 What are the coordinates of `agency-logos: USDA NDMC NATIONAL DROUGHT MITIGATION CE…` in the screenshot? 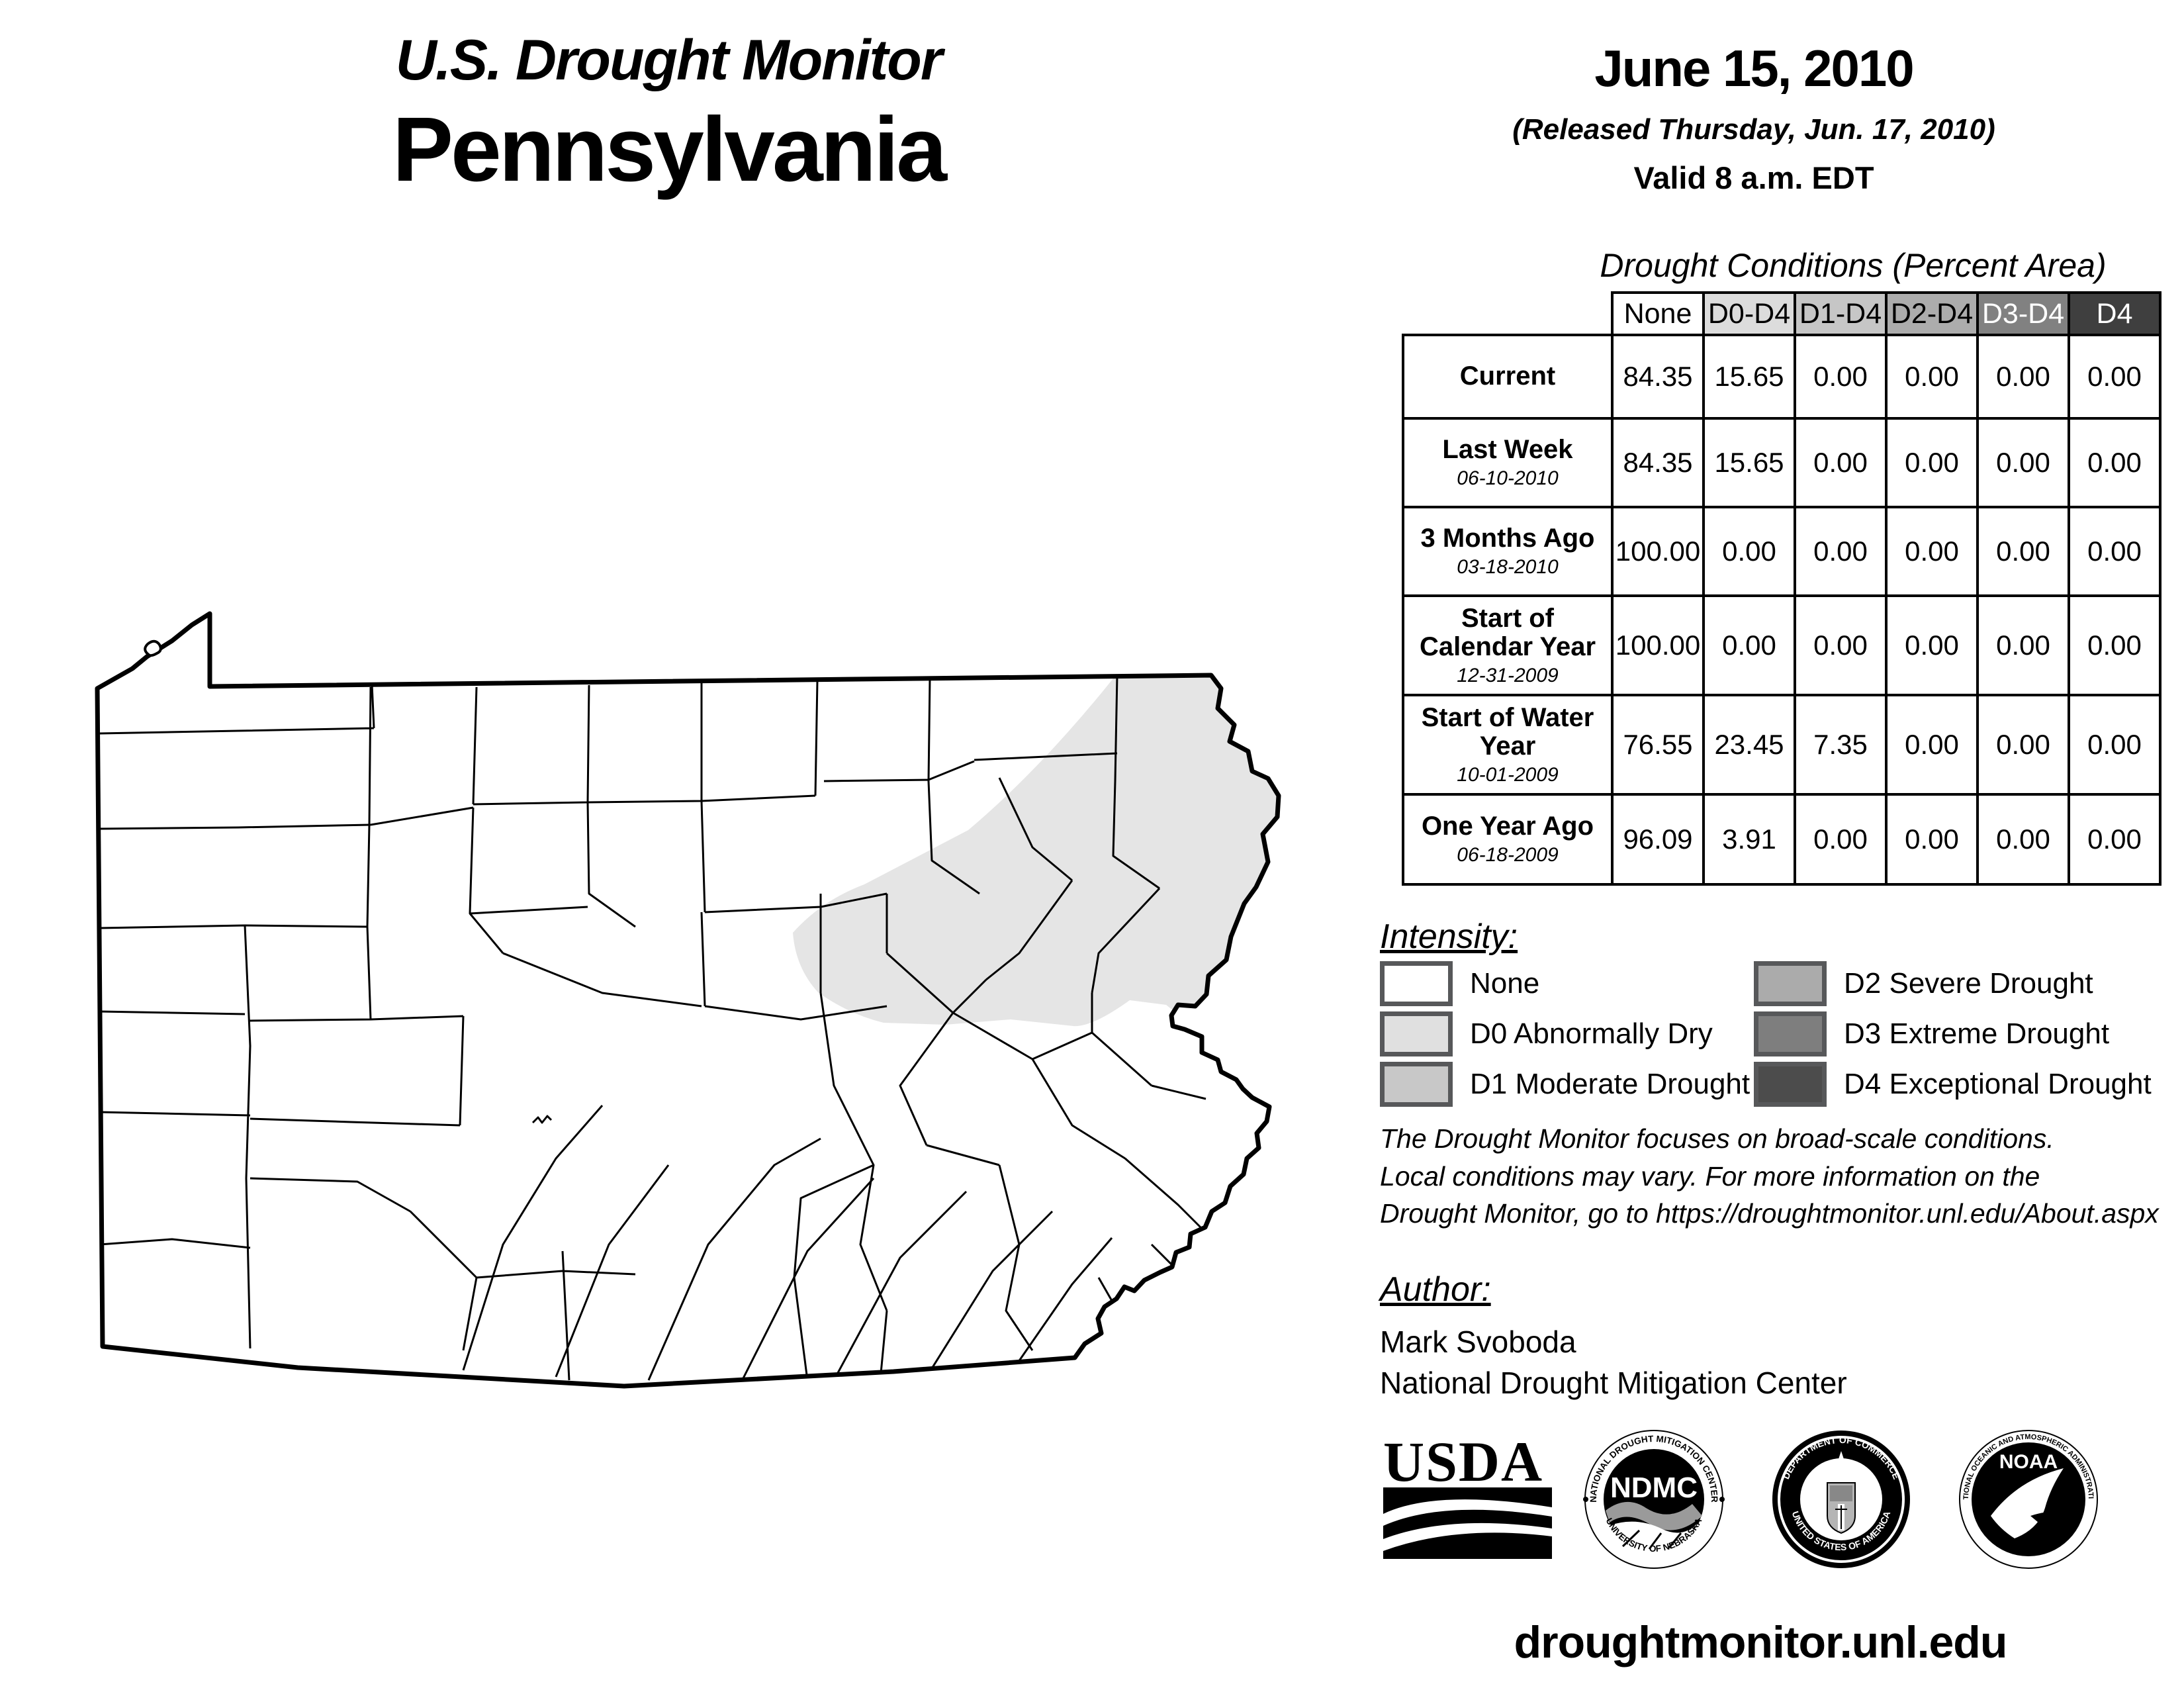 It's located at (1757, 1499).